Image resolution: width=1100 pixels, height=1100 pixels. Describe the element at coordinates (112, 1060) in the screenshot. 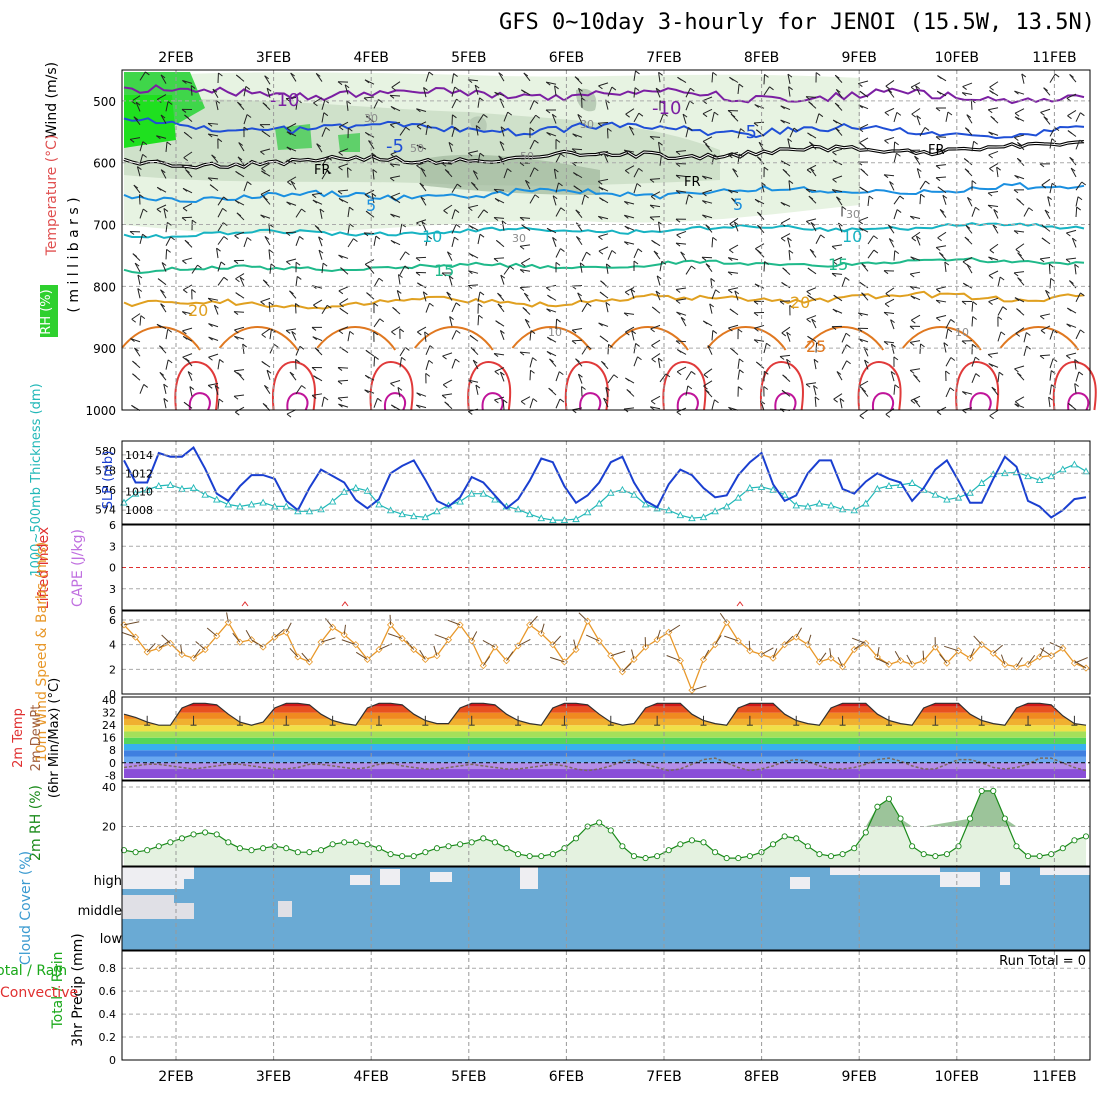

I see `y-tick: 0` at that location.